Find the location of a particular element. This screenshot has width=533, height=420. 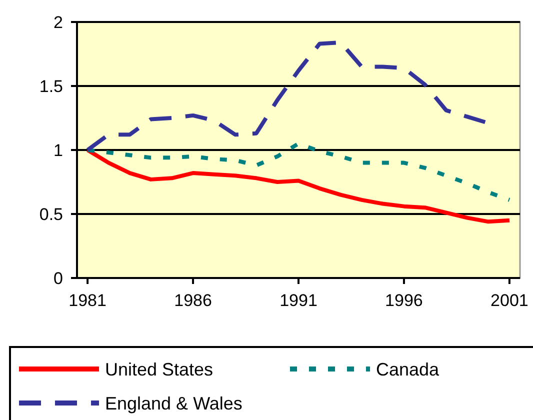

y-tick-label: 1.5 is located at coordinates (51, 86).